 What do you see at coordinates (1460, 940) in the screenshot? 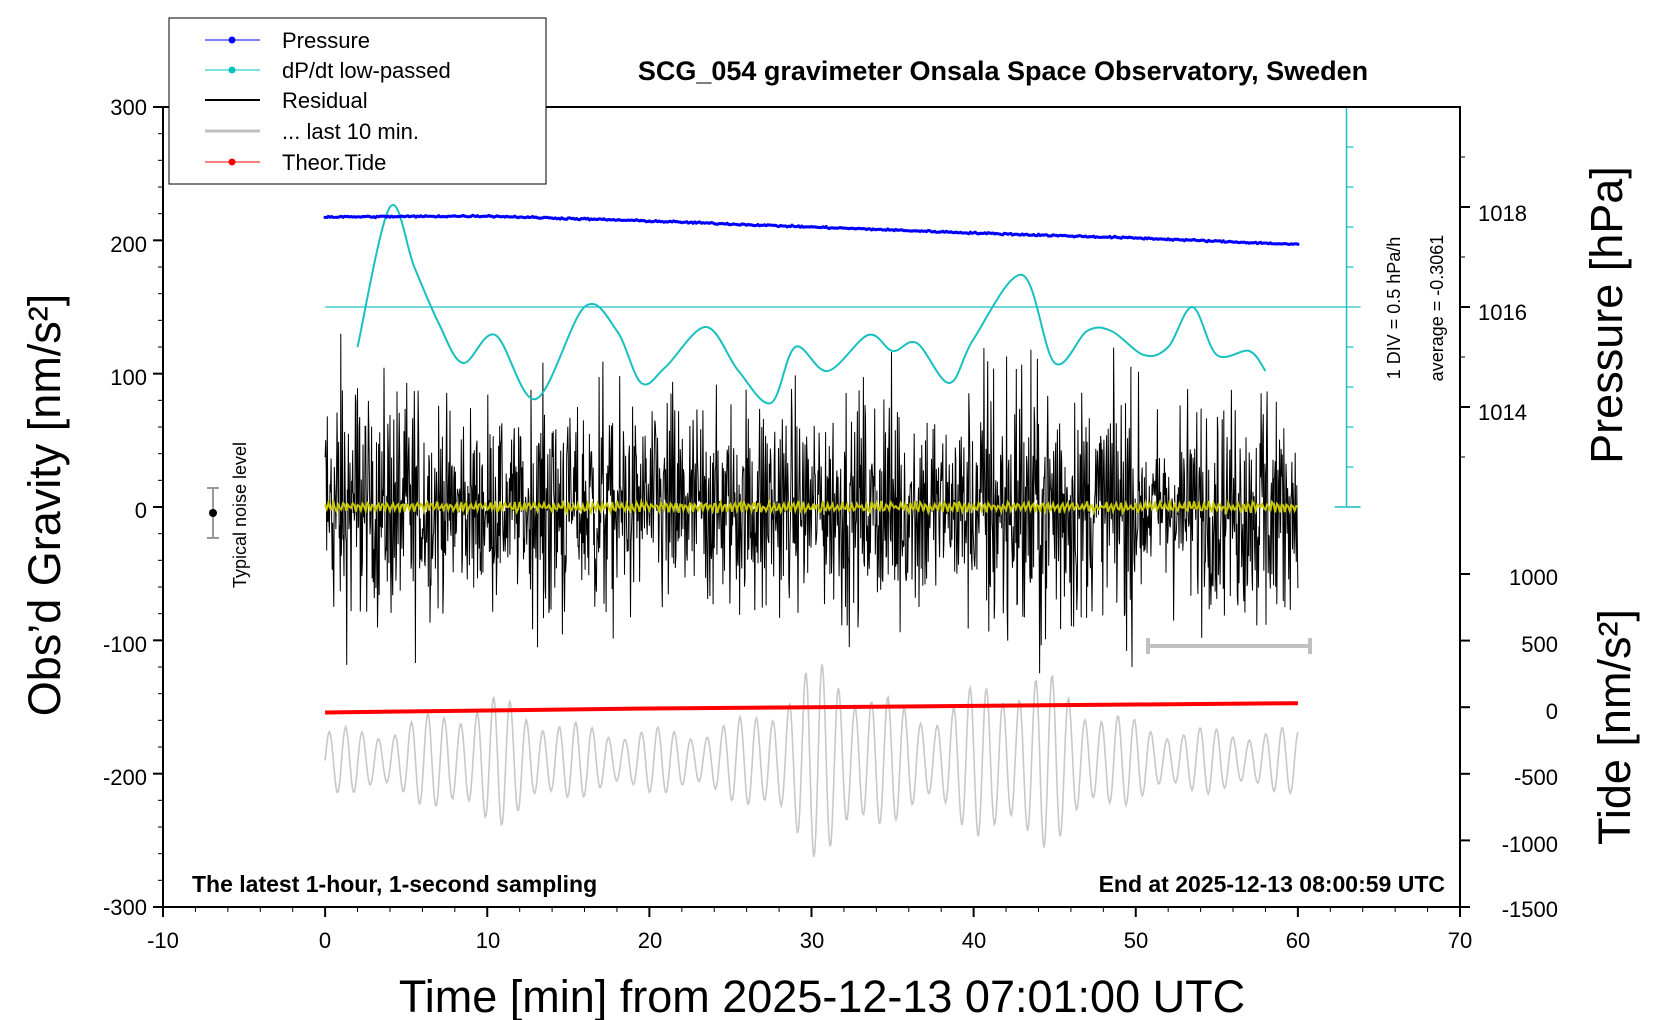
I see `x-tick-label: 70` at bounding box center [1460, 940].